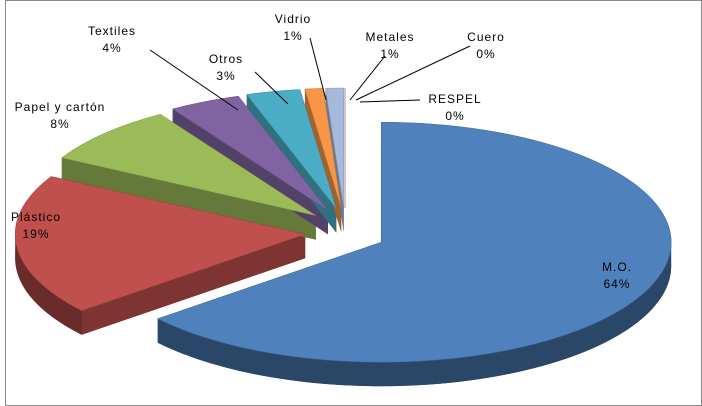 The width and height of the screenshot is (702, 406). I want to click on slice-label: Textiles, so click(112, 31).